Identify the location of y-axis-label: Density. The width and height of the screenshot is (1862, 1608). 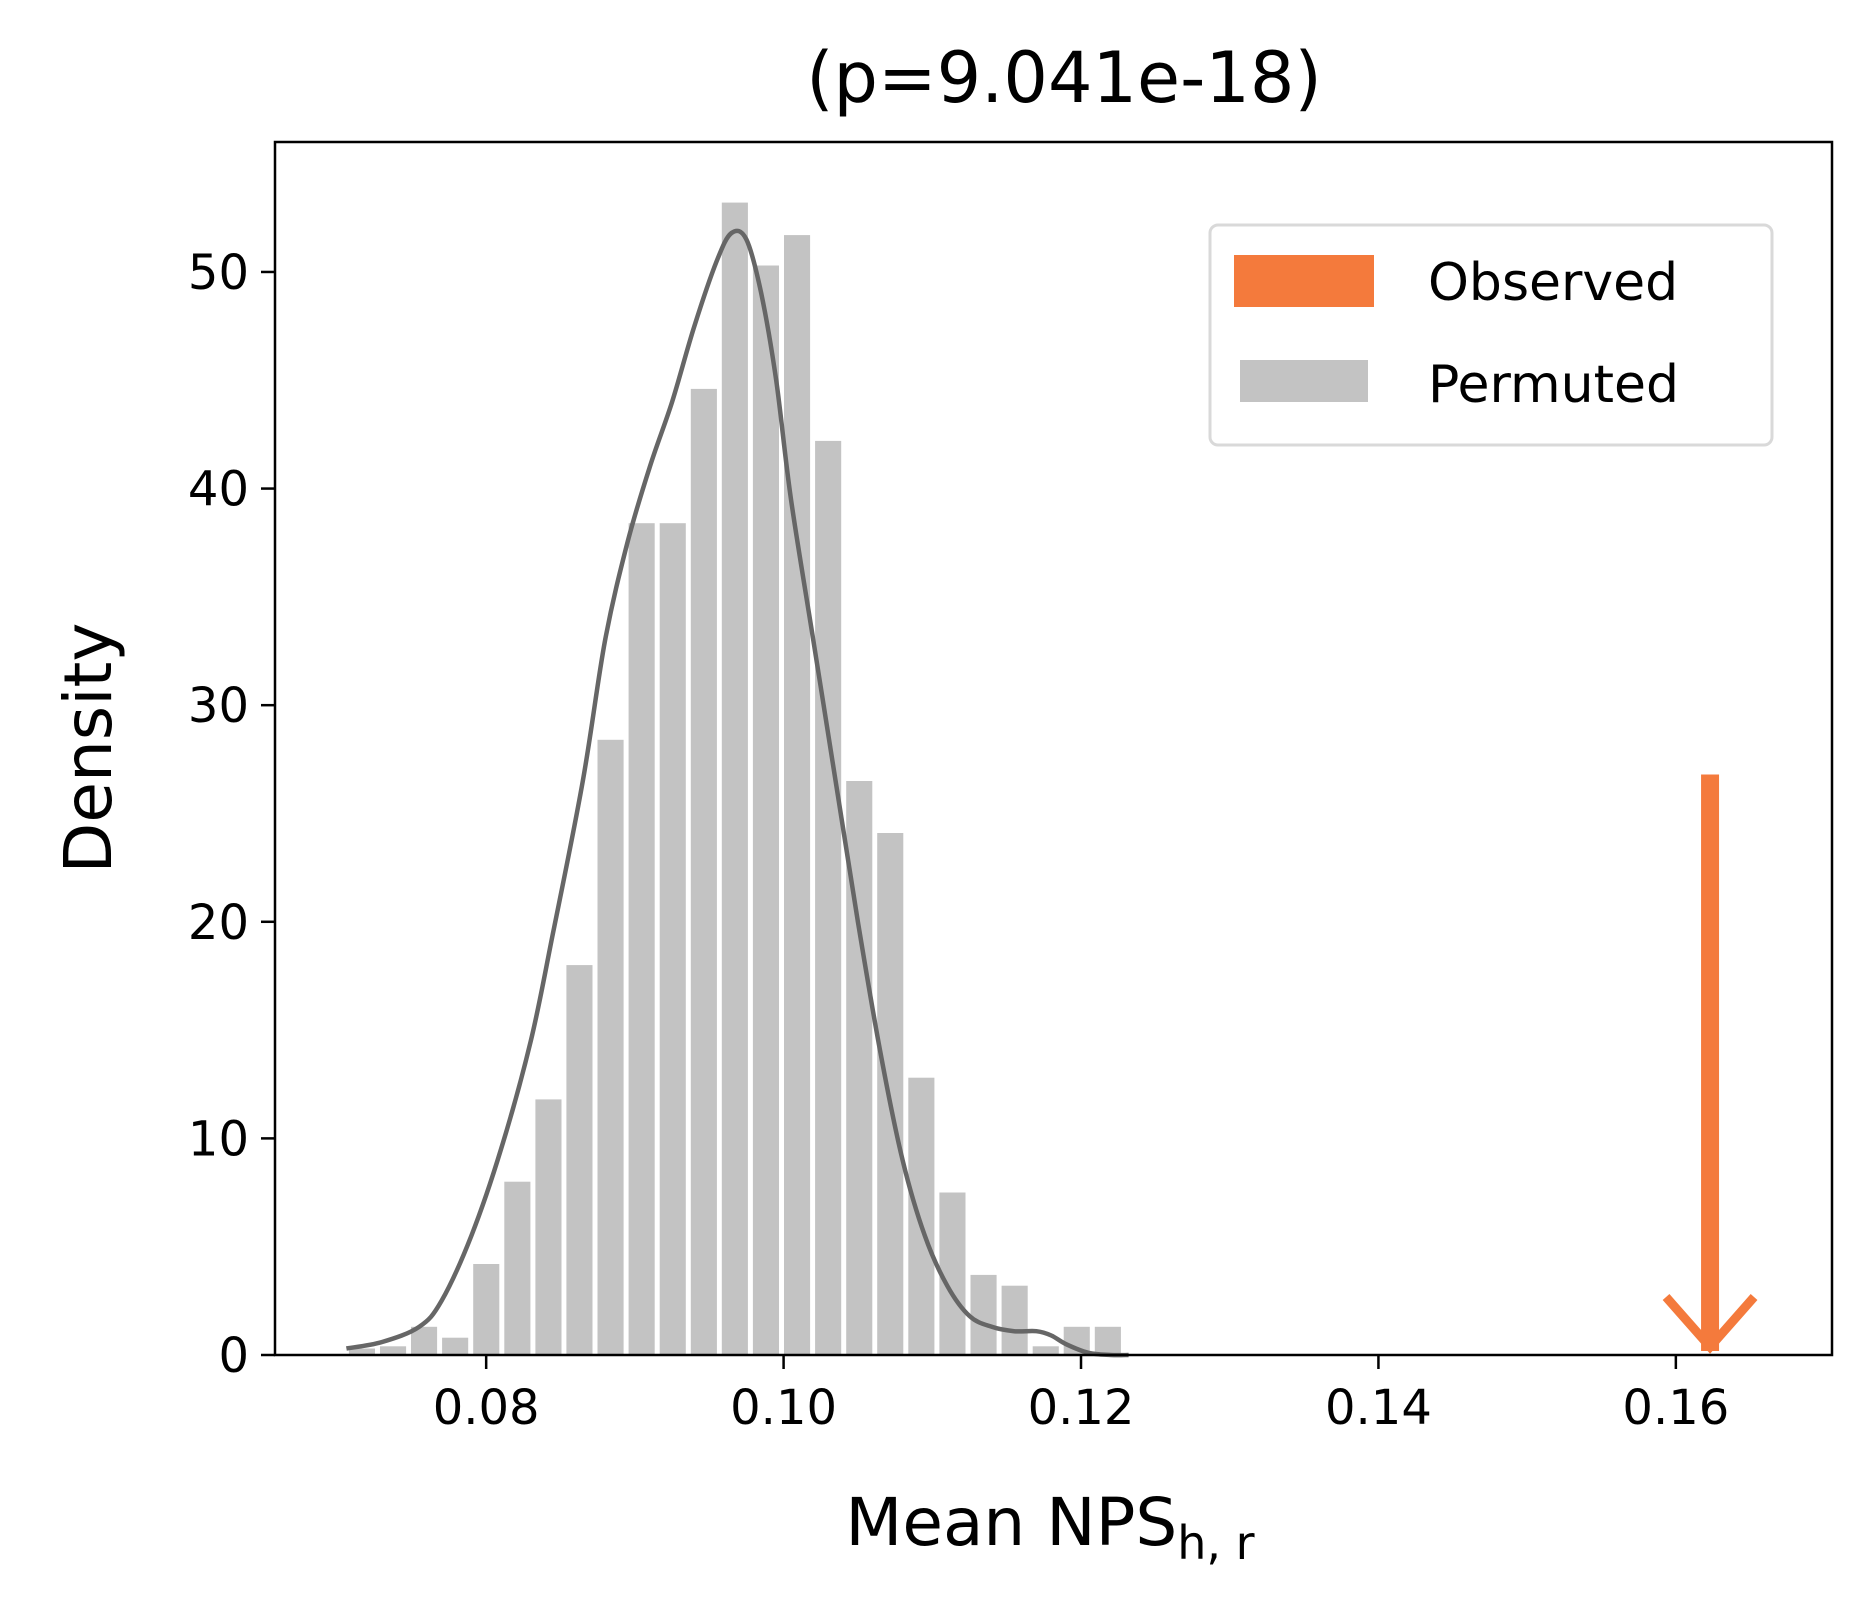
(88, 748).